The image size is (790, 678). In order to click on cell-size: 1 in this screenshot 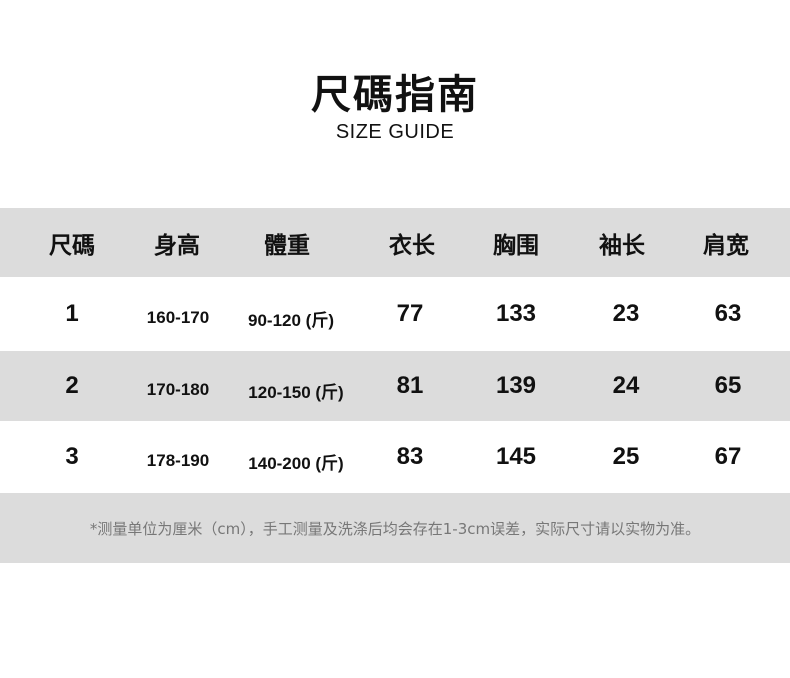, I will do `click(72, 313)`.